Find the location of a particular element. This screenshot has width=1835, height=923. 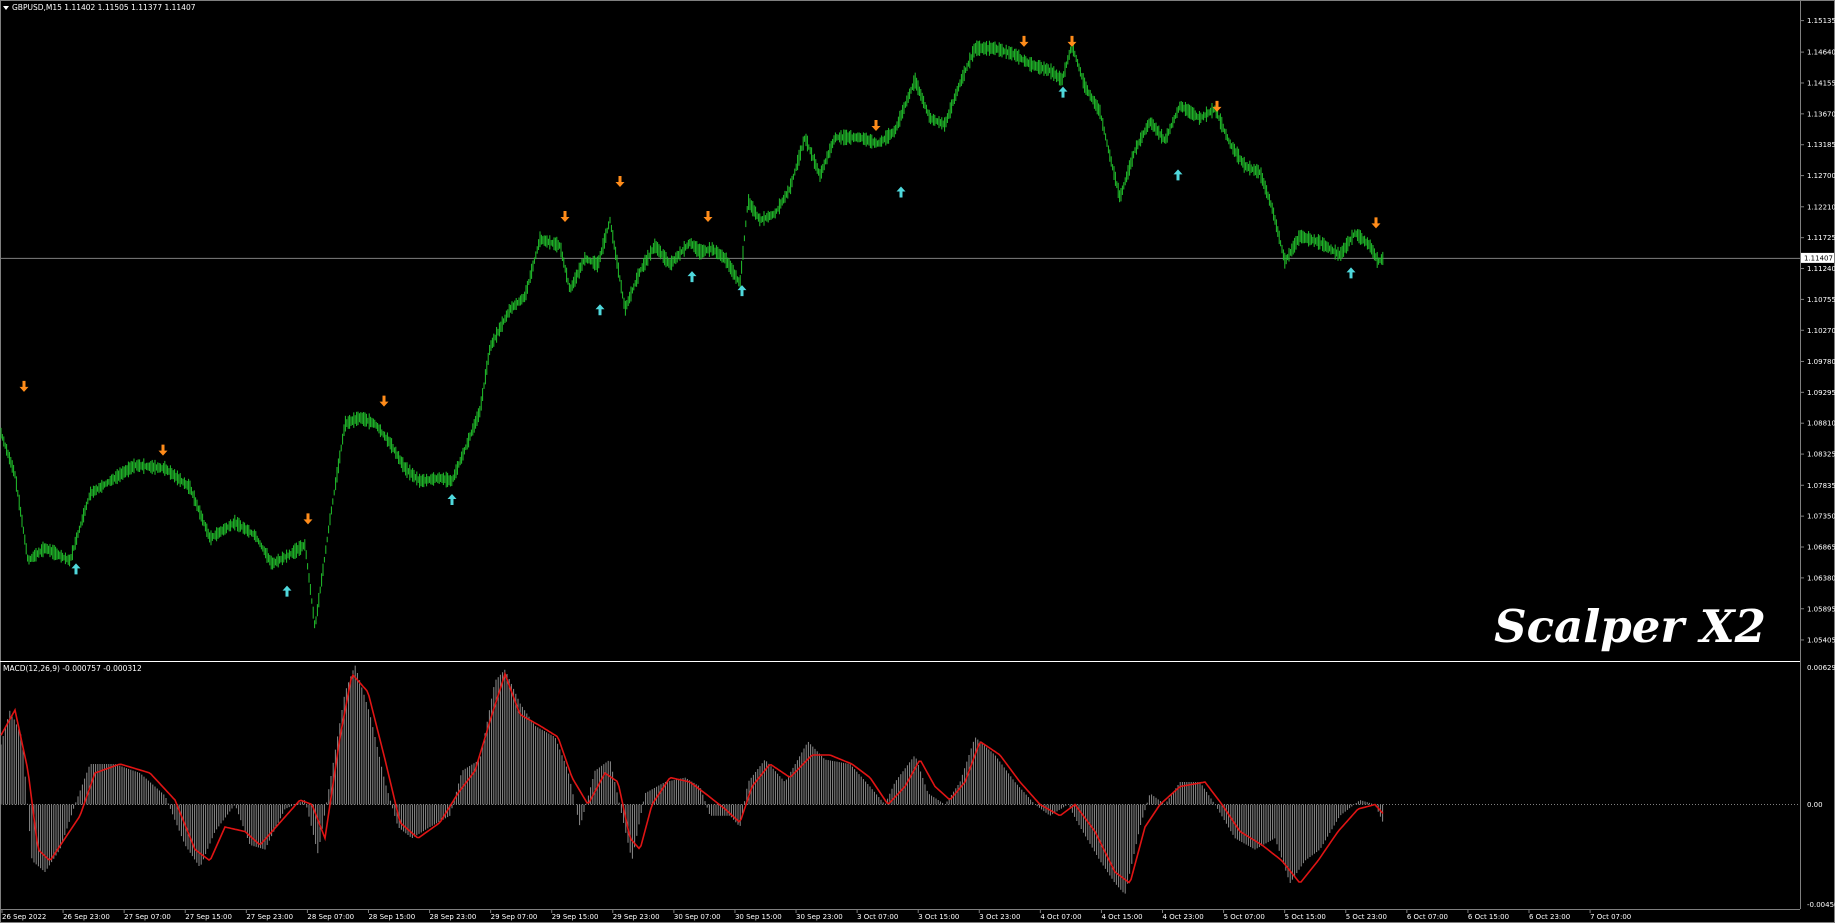

price-tick-label: 1.06380 is located at coordinates (1821, 578).